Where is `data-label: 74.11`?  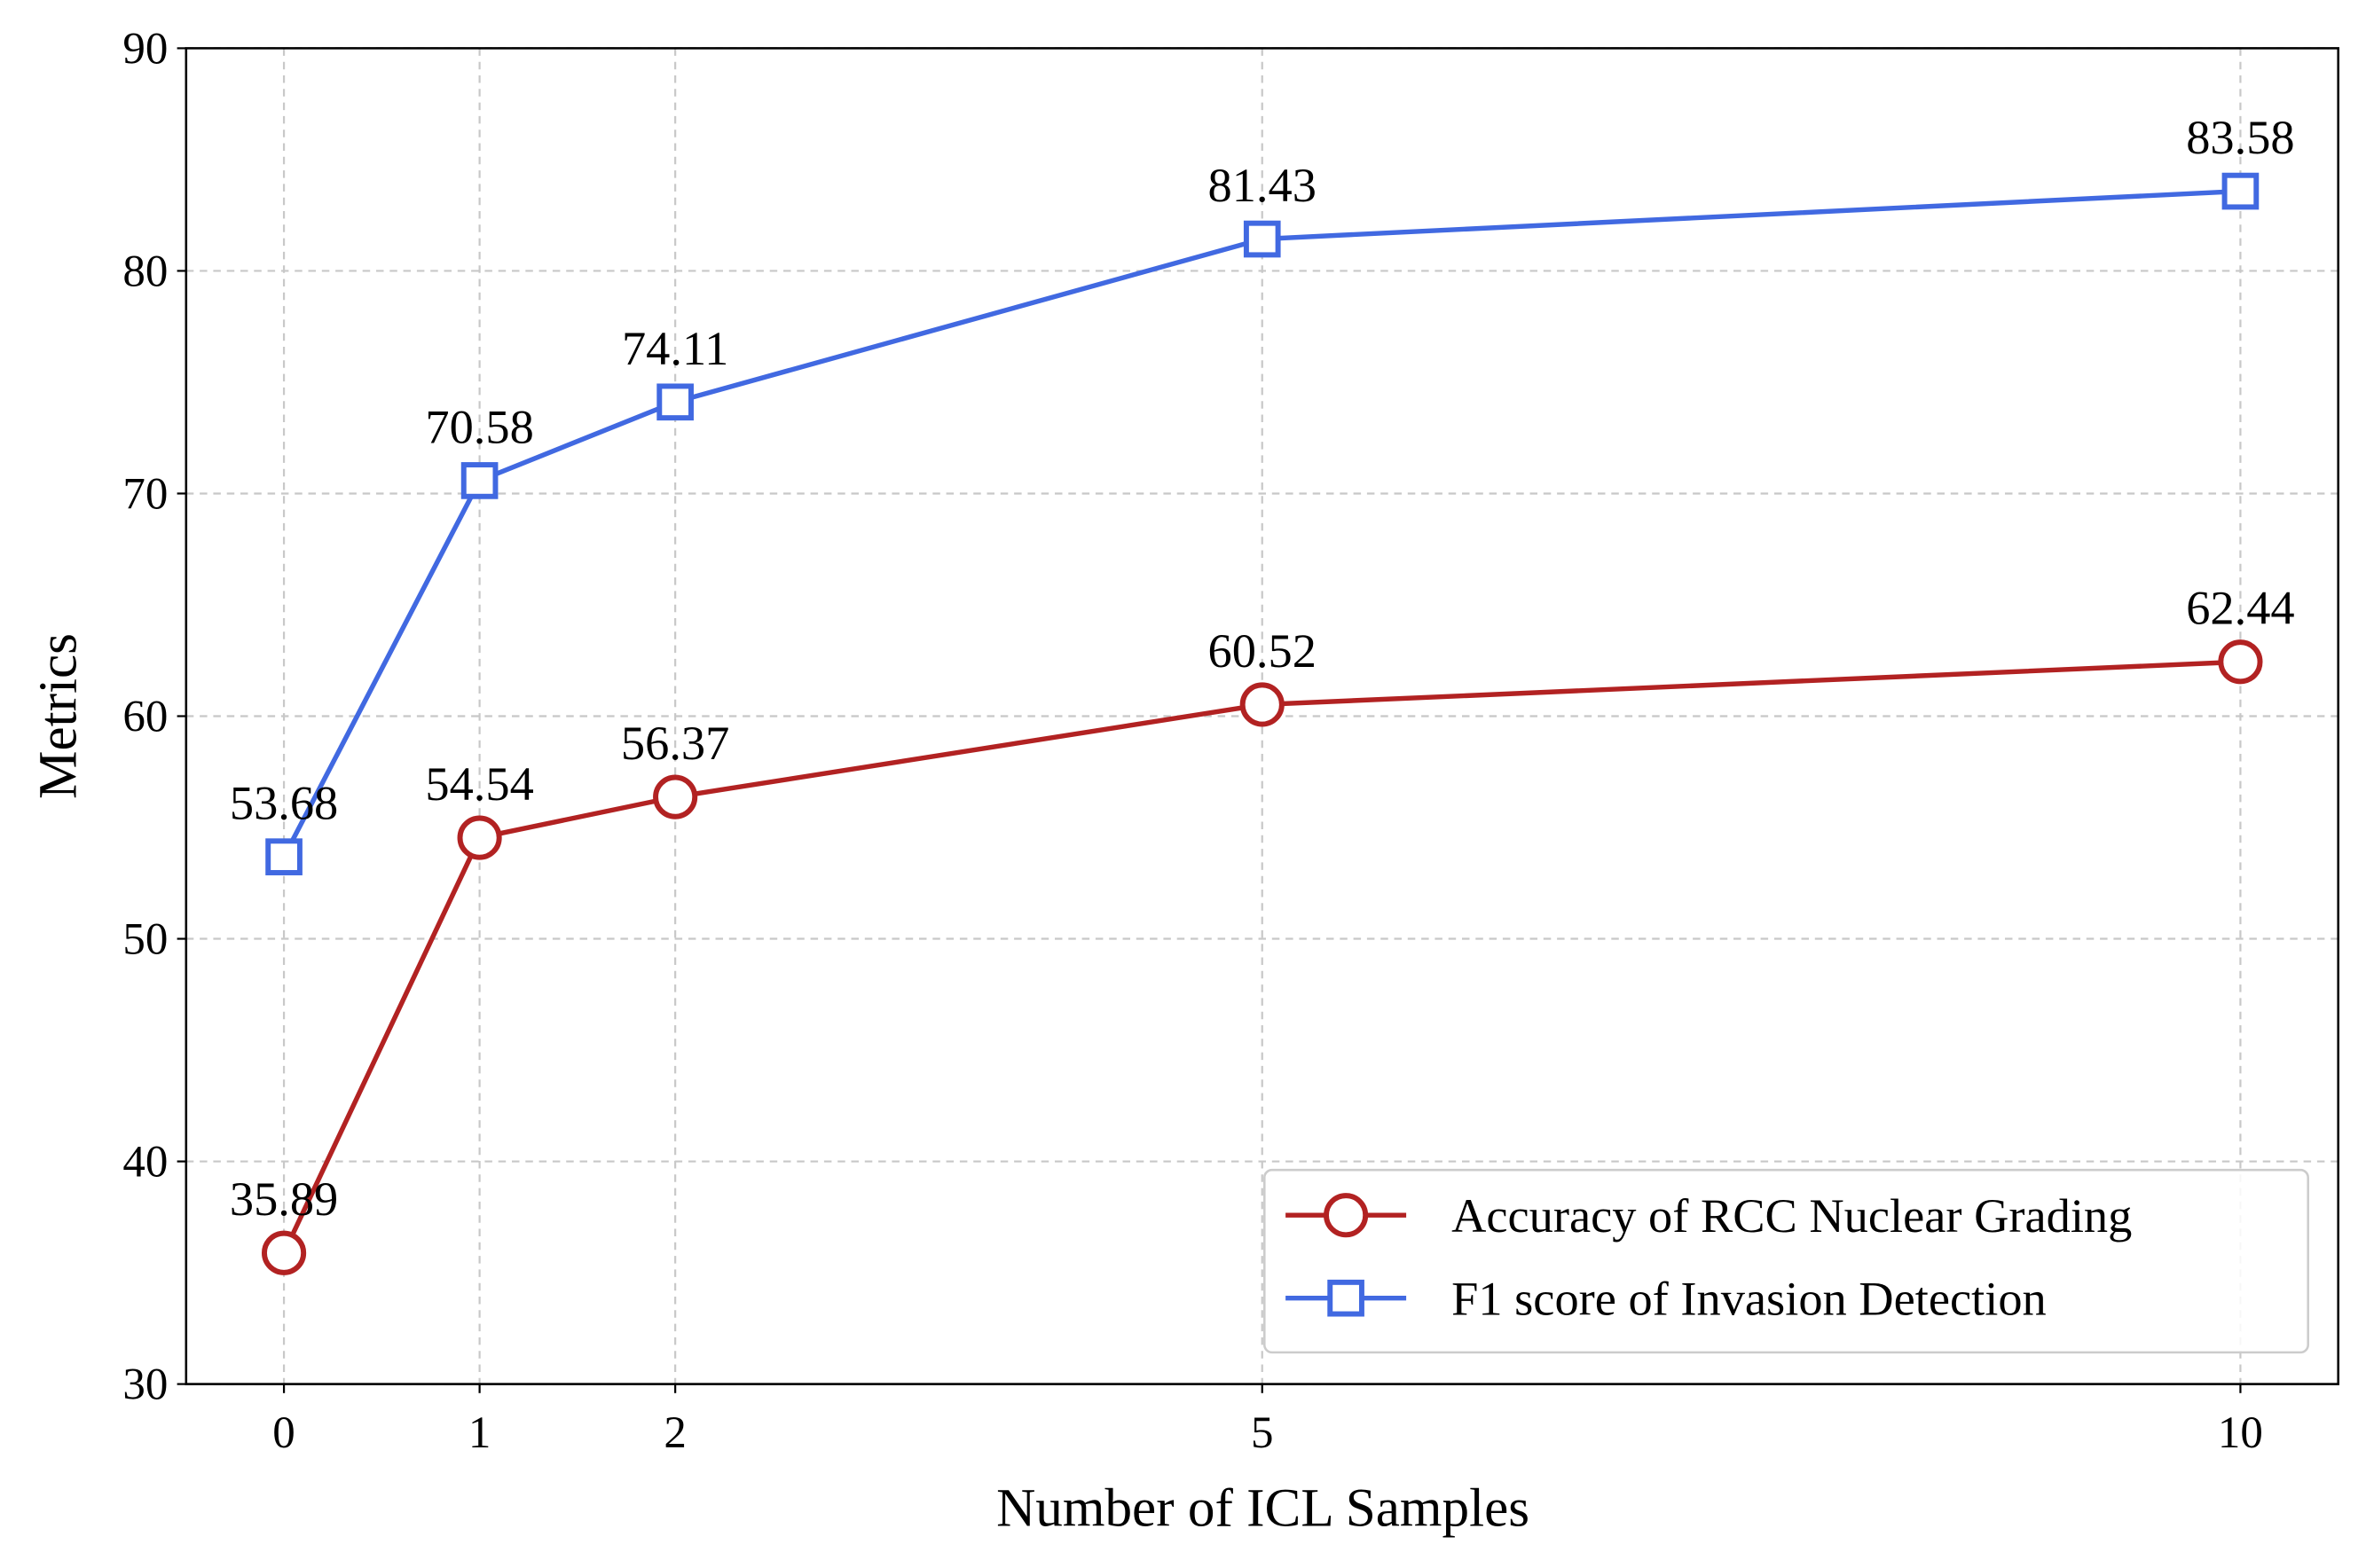
data-label: 74.11 is located at coordinates (675, 348).